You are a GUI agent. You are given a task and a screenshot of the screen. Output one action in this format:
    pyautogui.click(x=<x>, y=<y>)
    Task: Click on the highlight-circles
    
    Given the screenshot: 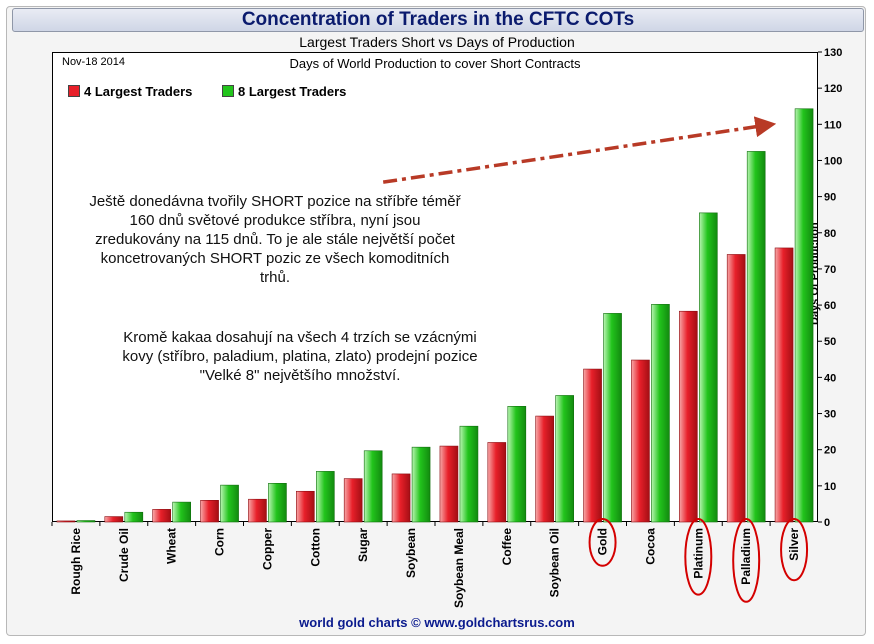 What is the action you would take?
    pyautogui.click(x=698, y=560)
    